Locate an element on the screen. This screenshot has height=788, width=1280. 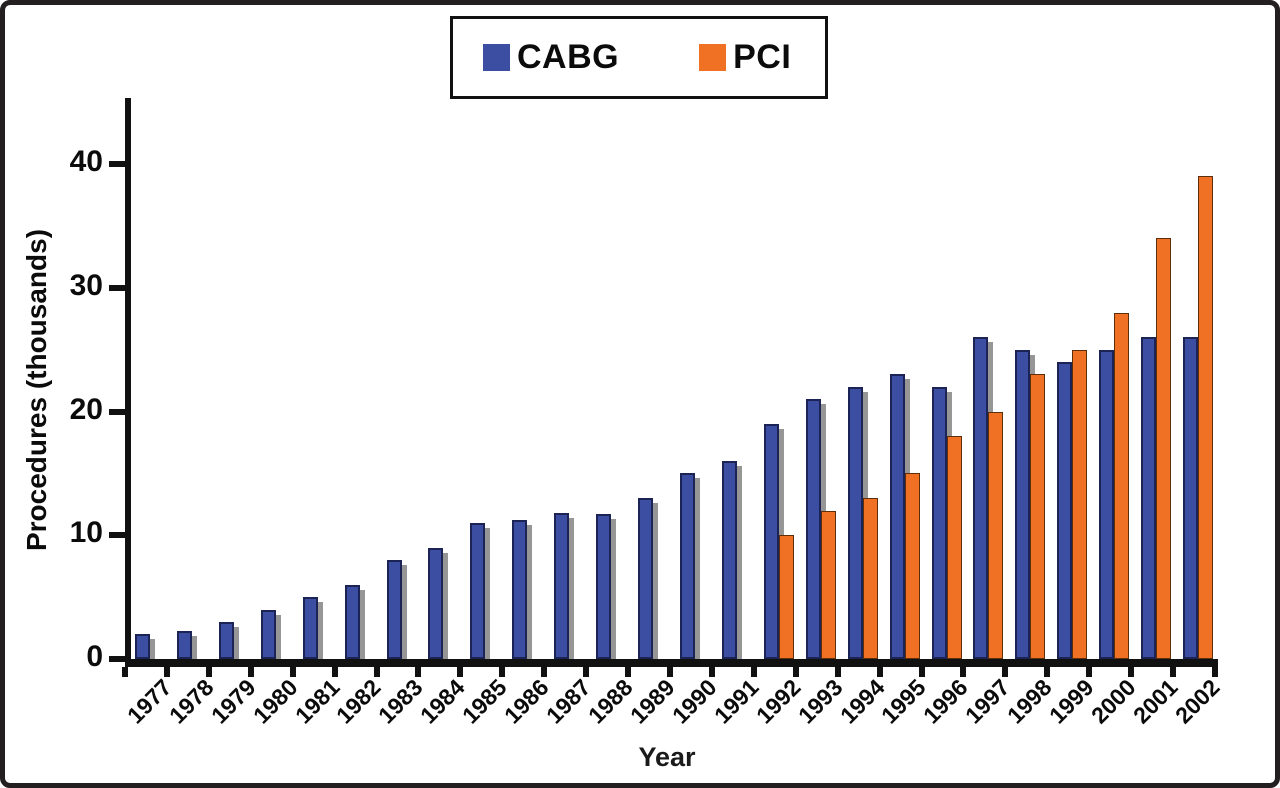
year-label-text: 1998 is located at coordinates (1029, 701).